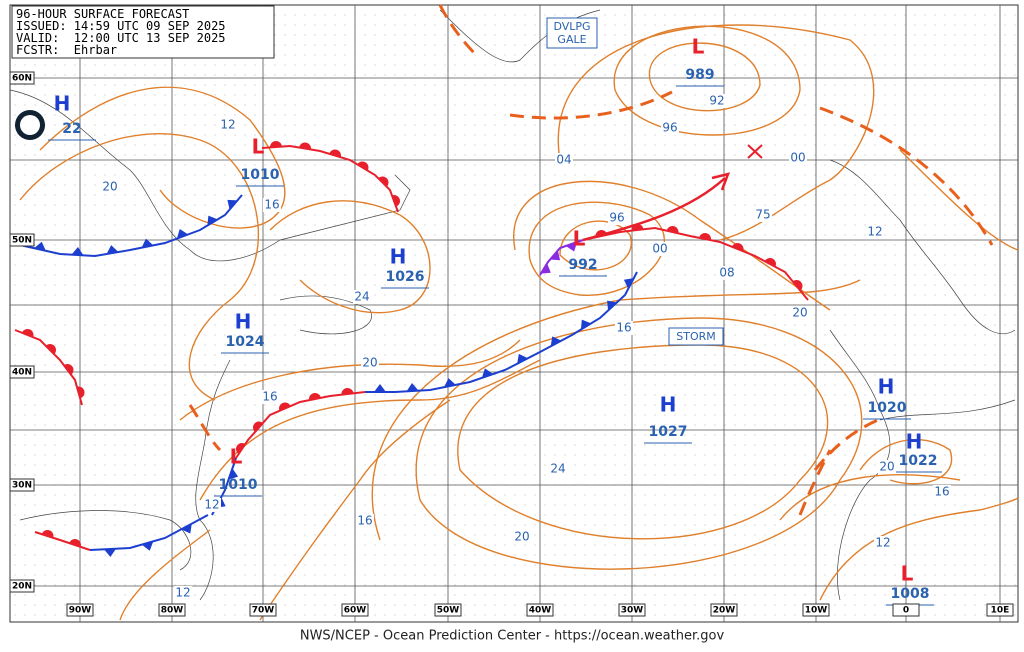 The image size is (1024, 652). I want to click on forecast-position, so click(755, 151).